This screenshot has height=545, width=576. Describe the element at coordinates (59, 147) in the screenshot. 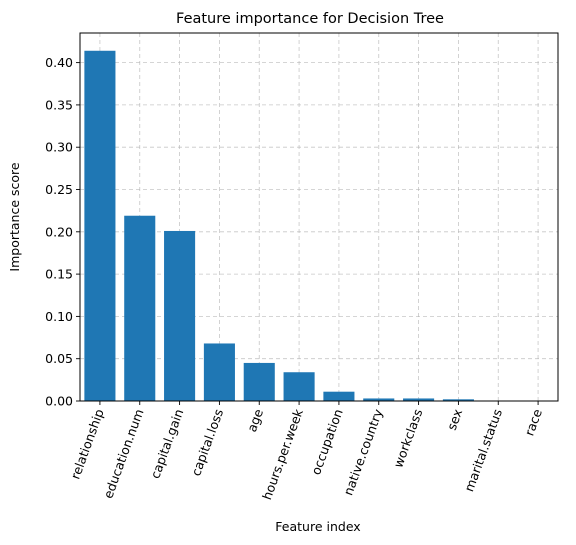

I see `y-tick-label: 0.30` at that location.